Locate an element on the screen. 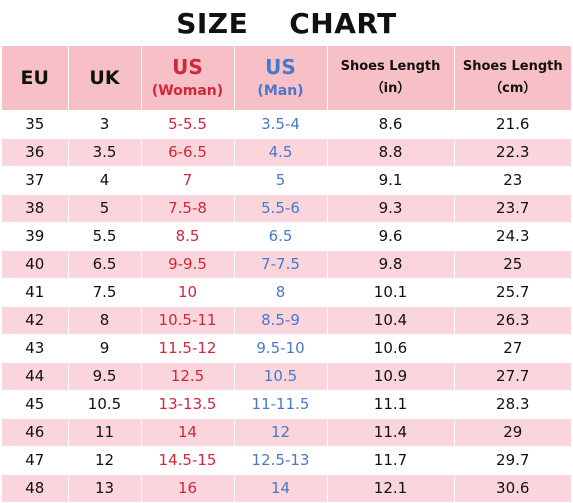 The image size is (573, 503). cell-us-men: 11-11.5 is located at coordinates (281, 404).